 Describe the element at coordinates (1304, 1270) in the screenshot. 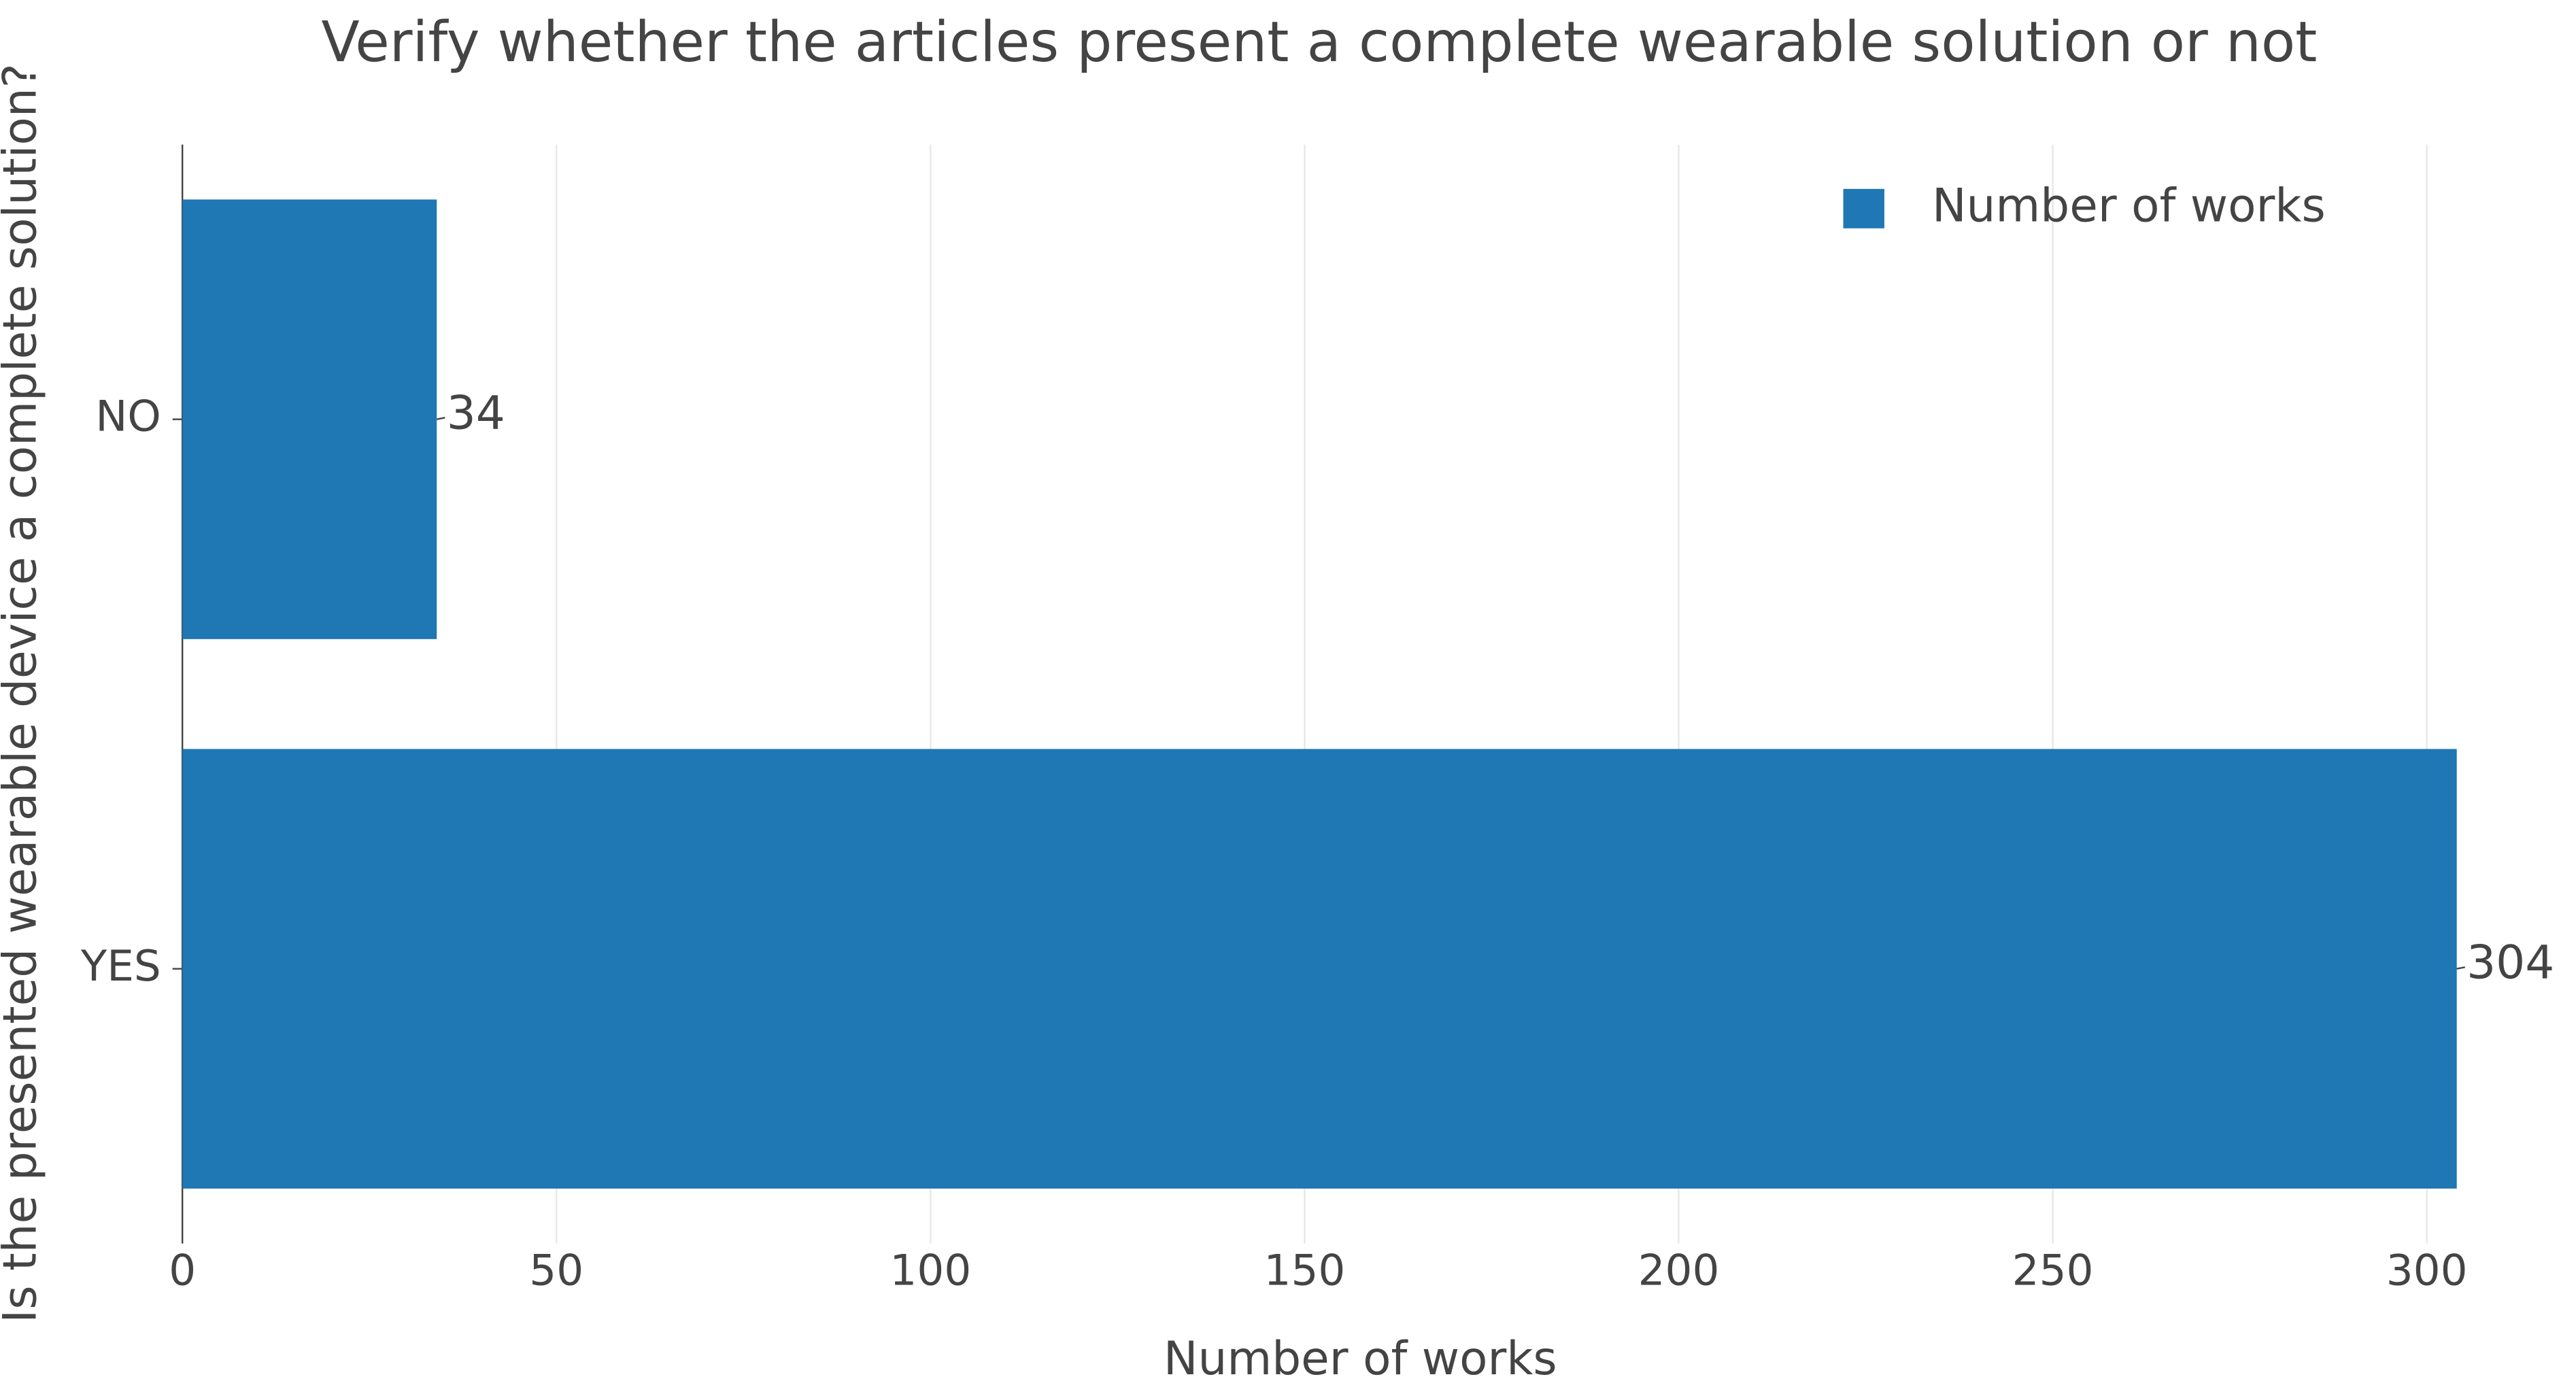

I see `x-tick-label: 150` at that location.